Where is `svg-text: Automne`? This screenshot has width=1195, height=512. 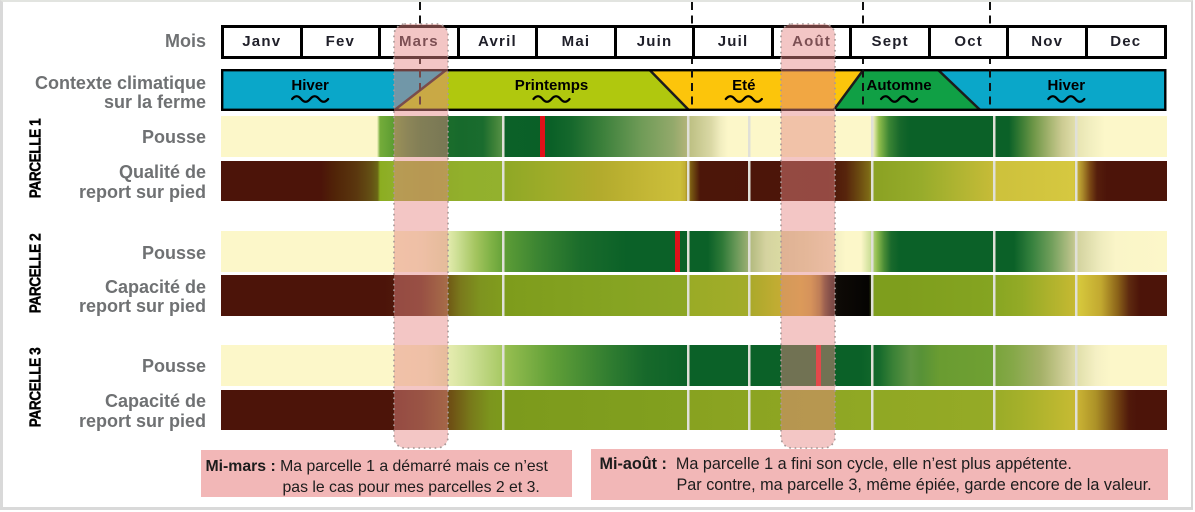 svg-text: Automne is located at coordinates (899, 85).